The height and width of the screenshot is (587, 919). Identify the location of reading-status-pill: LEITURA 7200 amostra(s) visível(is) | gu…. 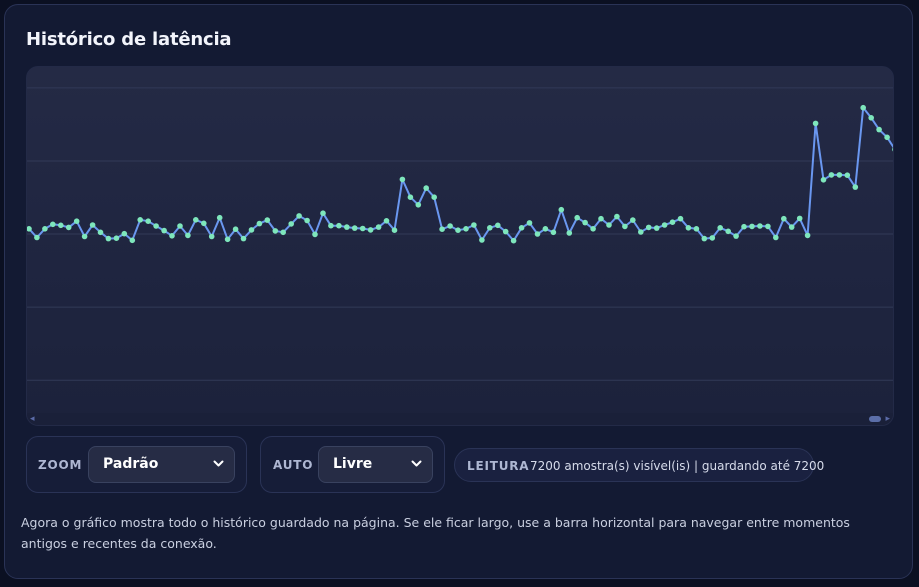
(639, 465).